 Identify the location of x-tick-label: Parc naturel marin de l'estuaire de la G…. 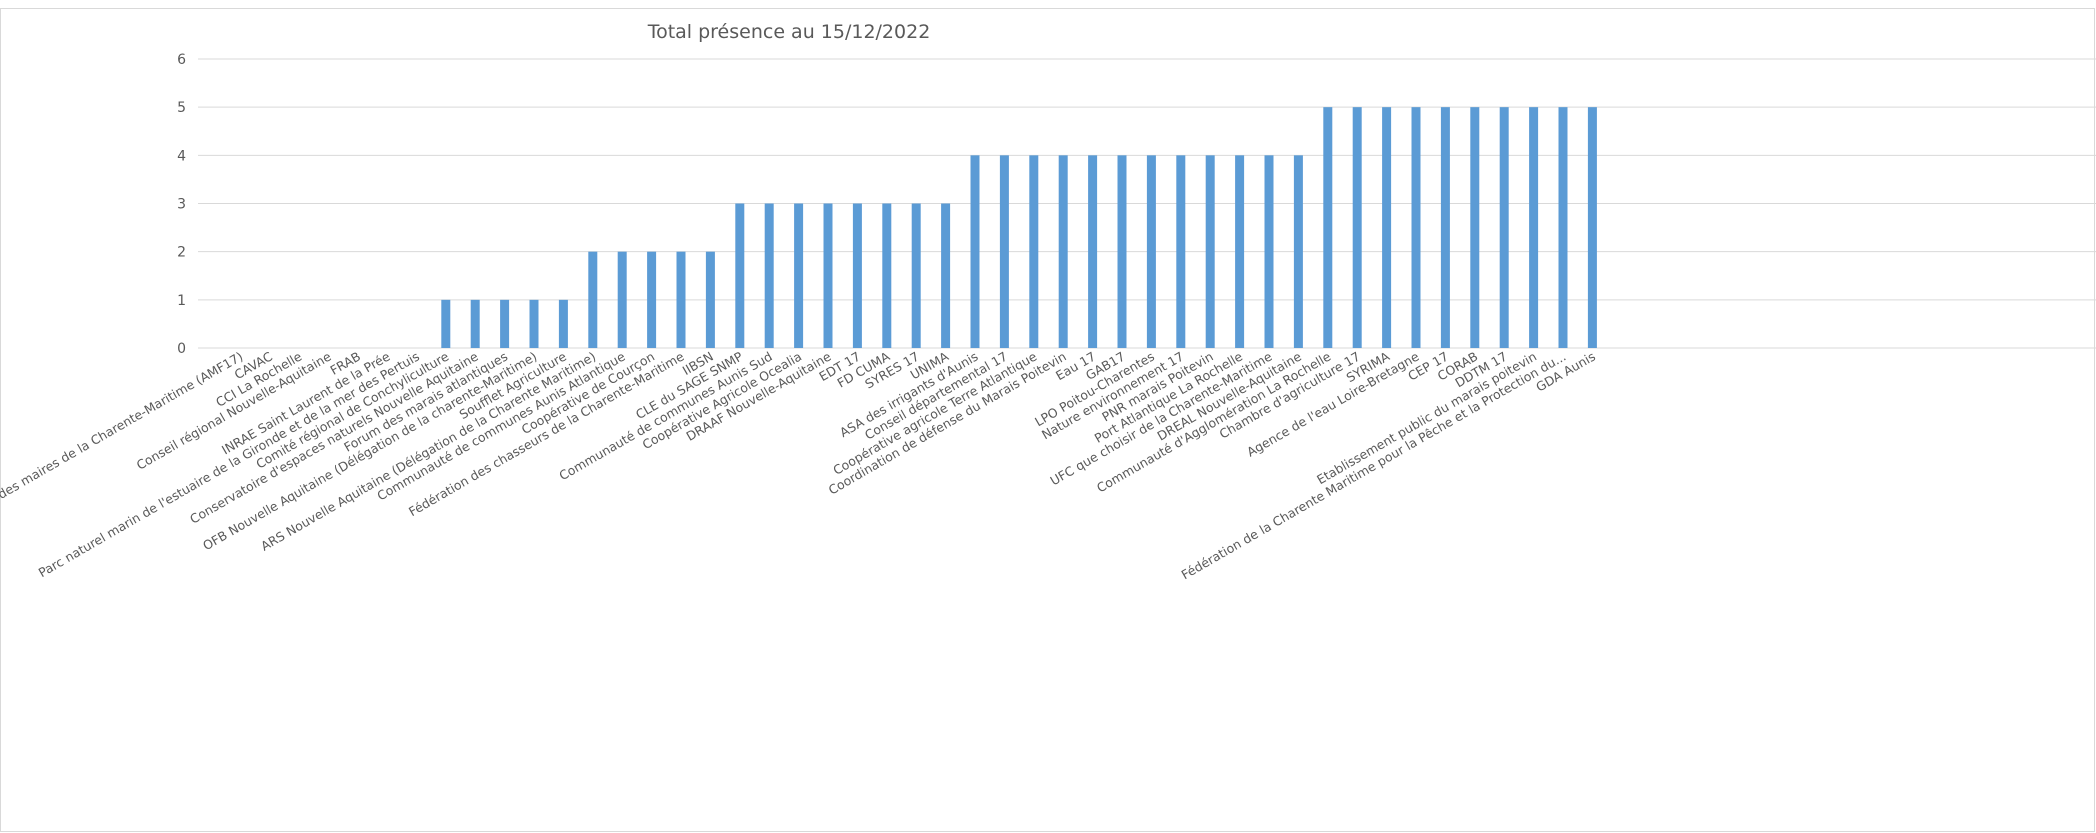
(229, 465).